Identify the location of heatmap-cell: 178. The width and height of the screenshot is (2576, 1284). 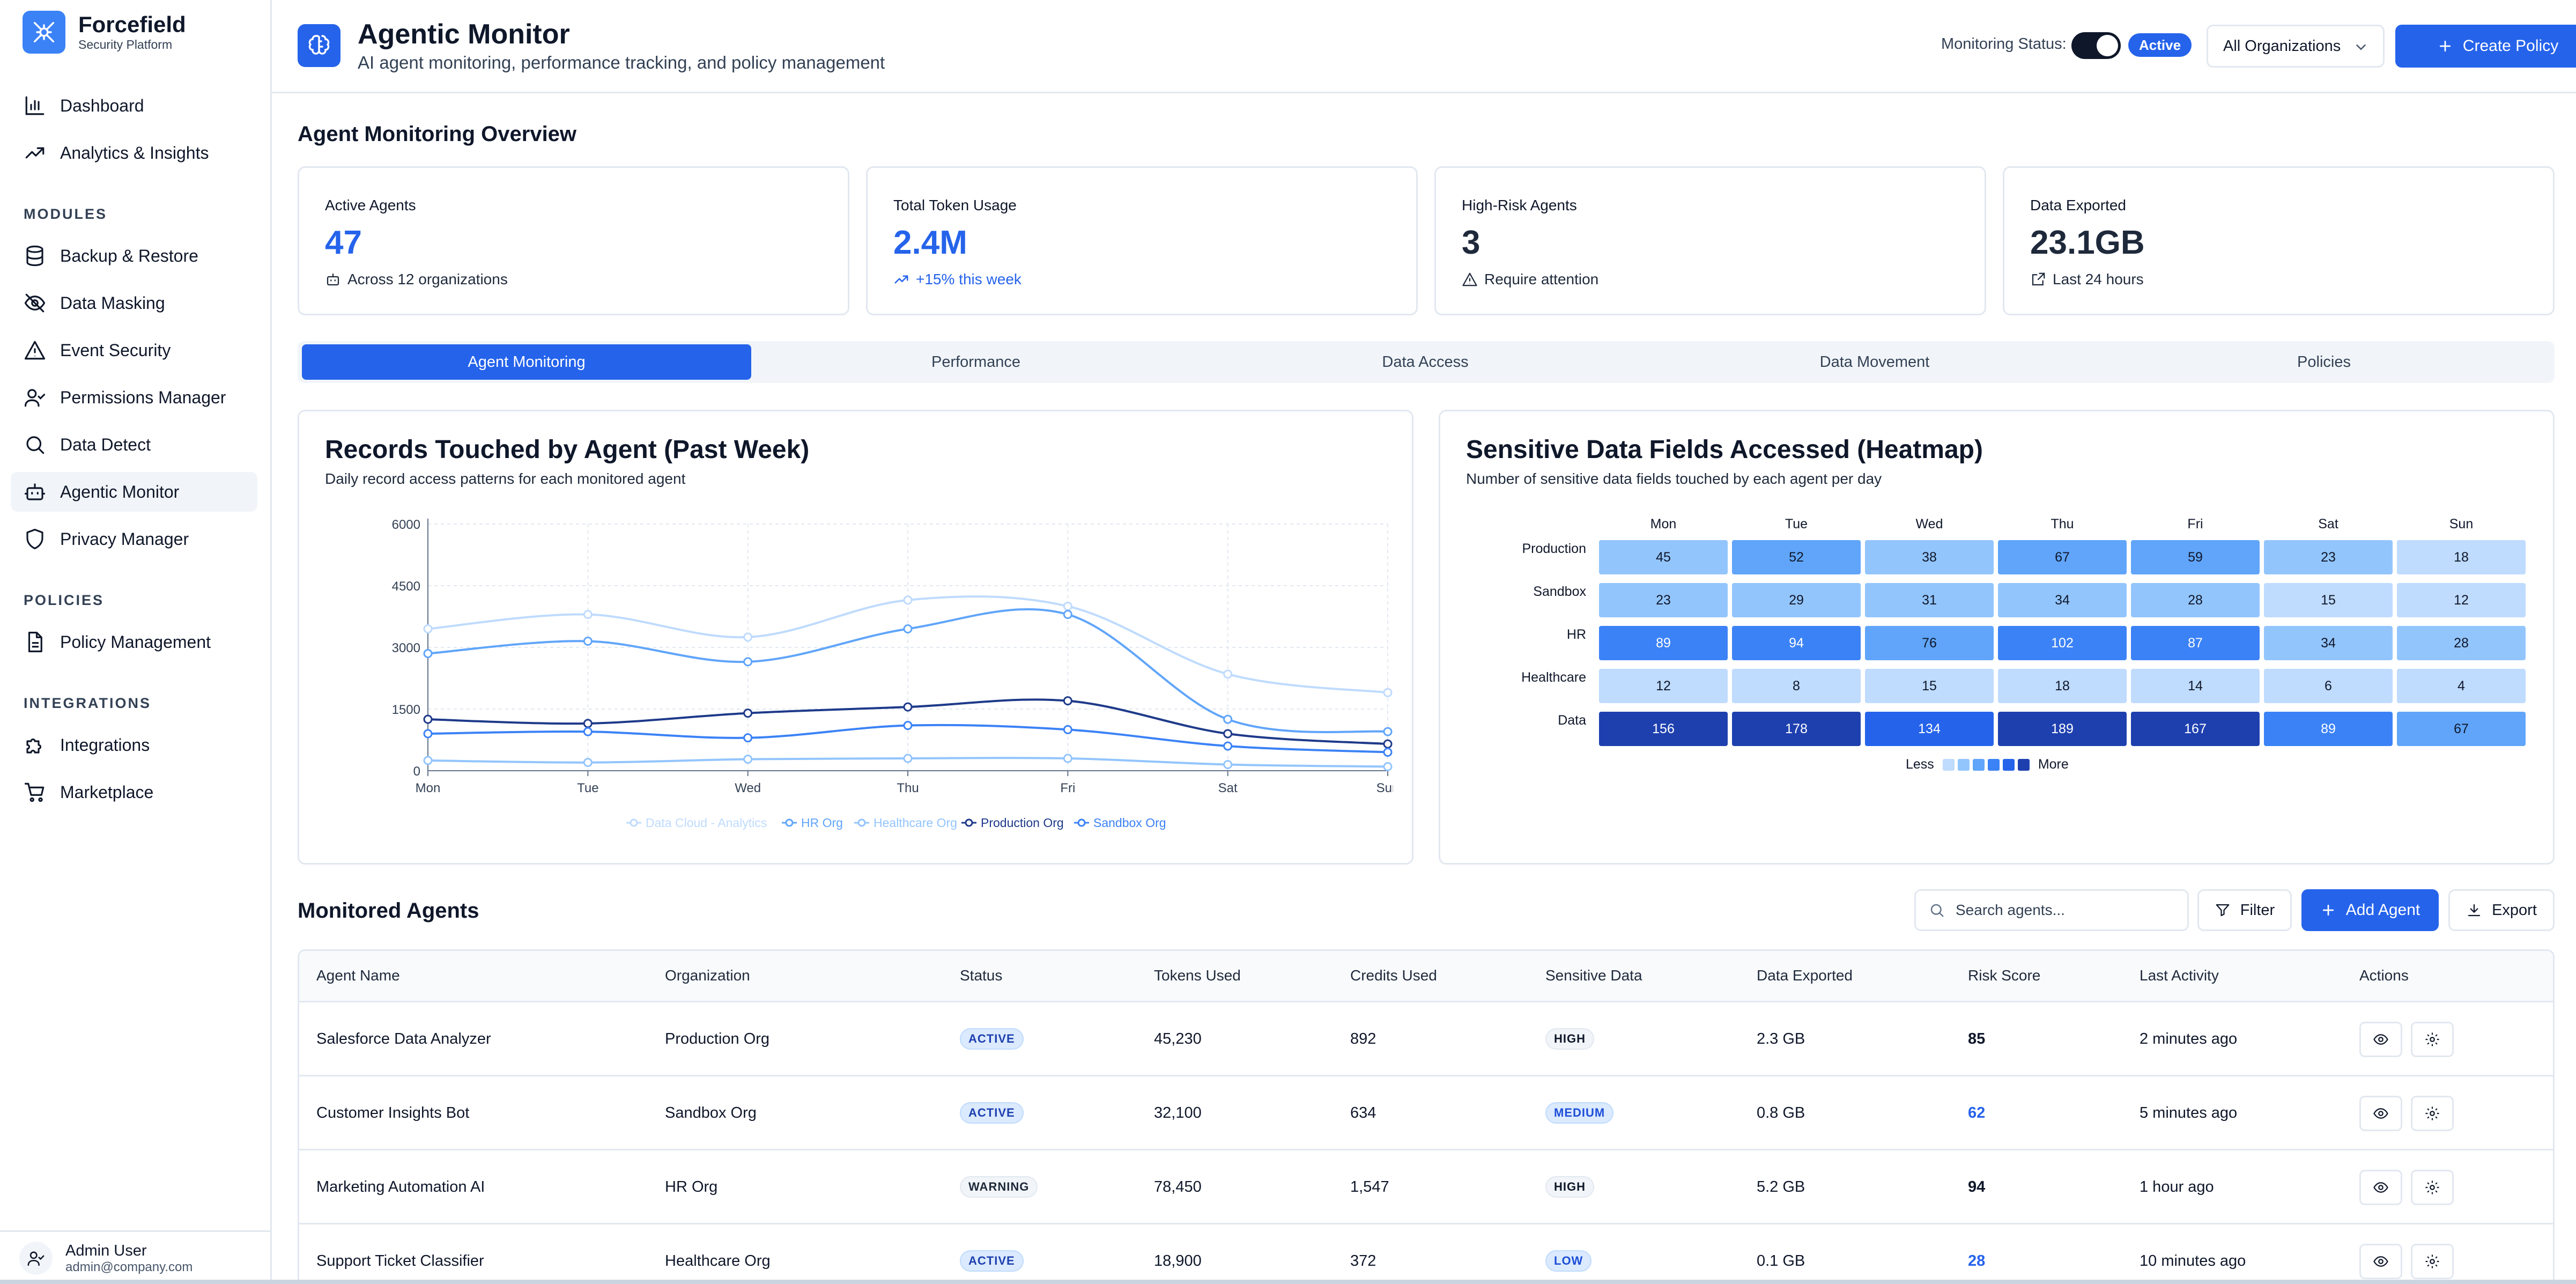
(1796, 729).